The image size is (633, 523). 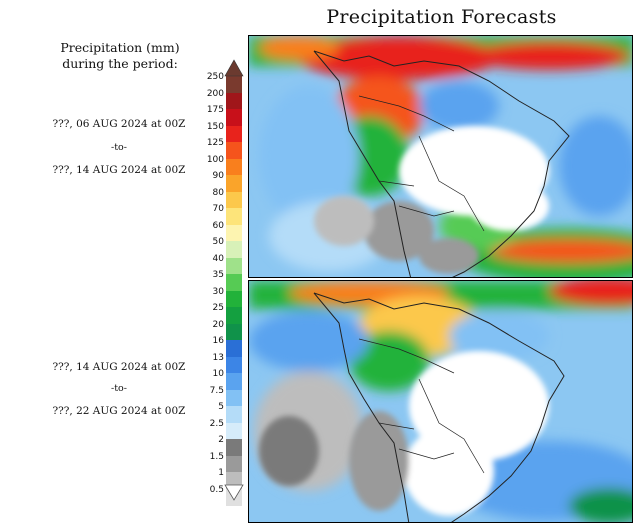 What do you see at coordinates (234, 492) in the screenshot?
I see `scale-bottom-arrow` at bounding box center [234, 492].